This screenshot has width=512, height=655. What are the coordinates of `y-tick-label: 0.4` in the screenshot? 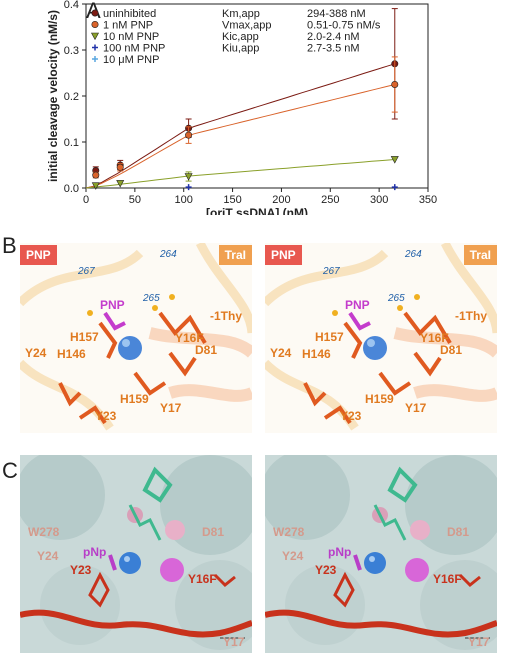 It's located at (71, 5).